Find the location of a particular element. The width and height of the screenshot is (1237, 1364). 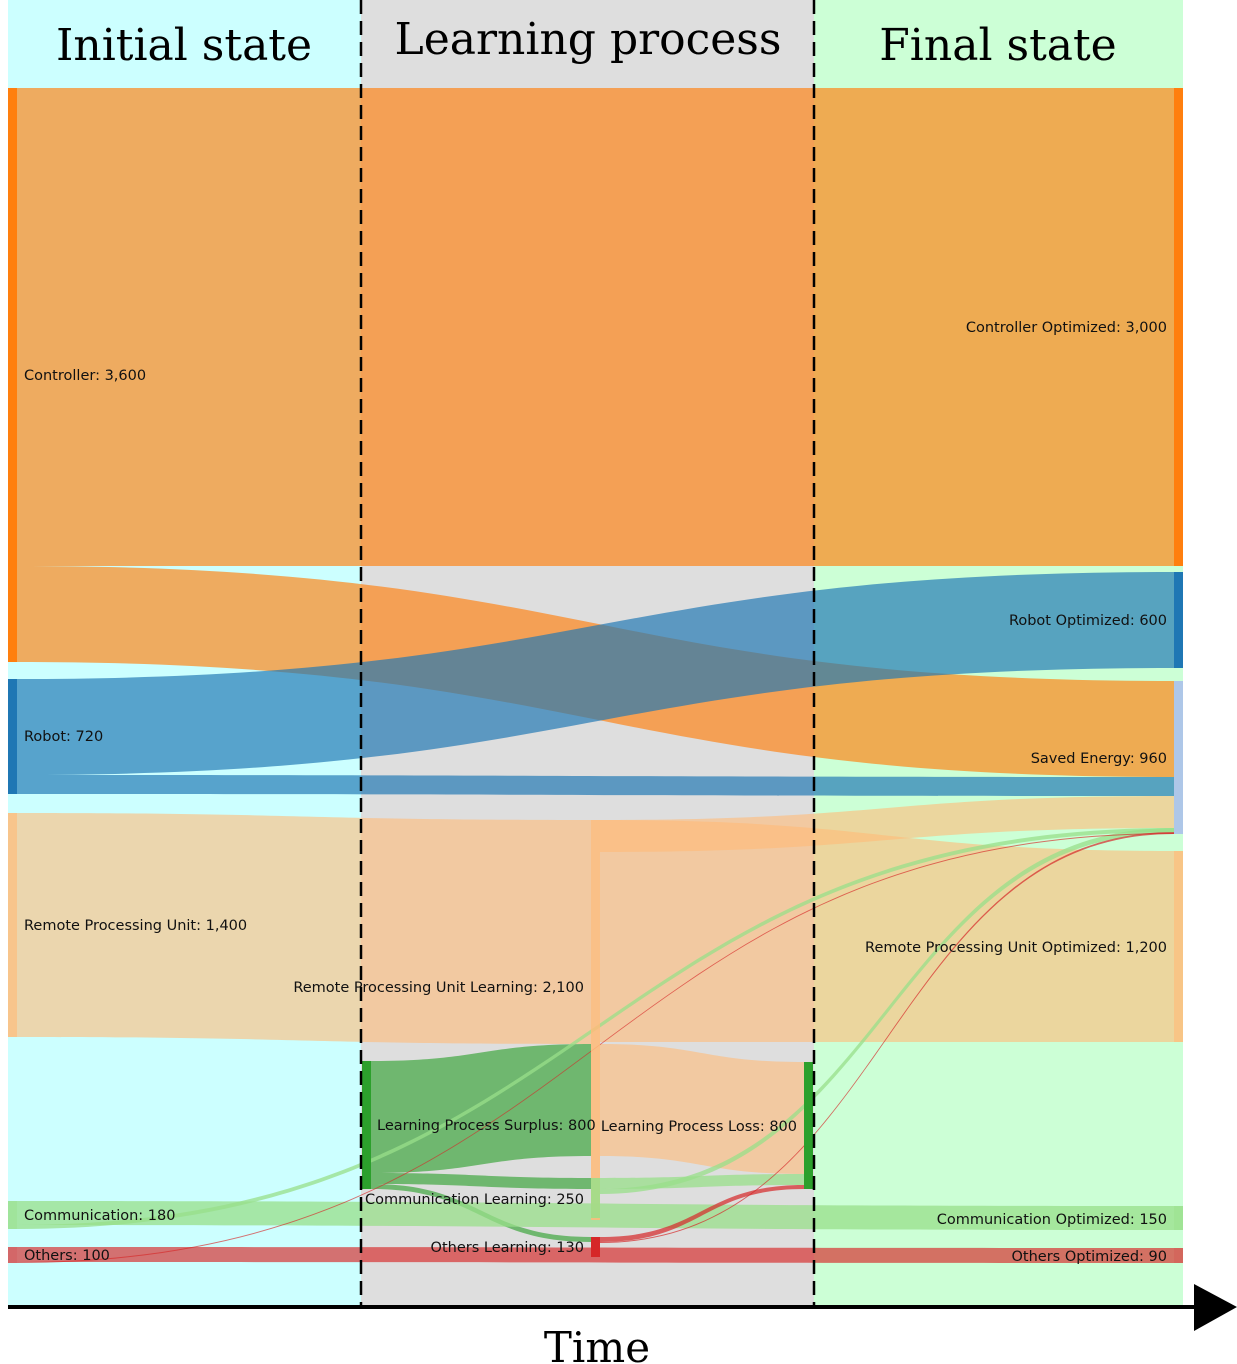

learning-process-title: Learning process is located at coordinates (588, 39).